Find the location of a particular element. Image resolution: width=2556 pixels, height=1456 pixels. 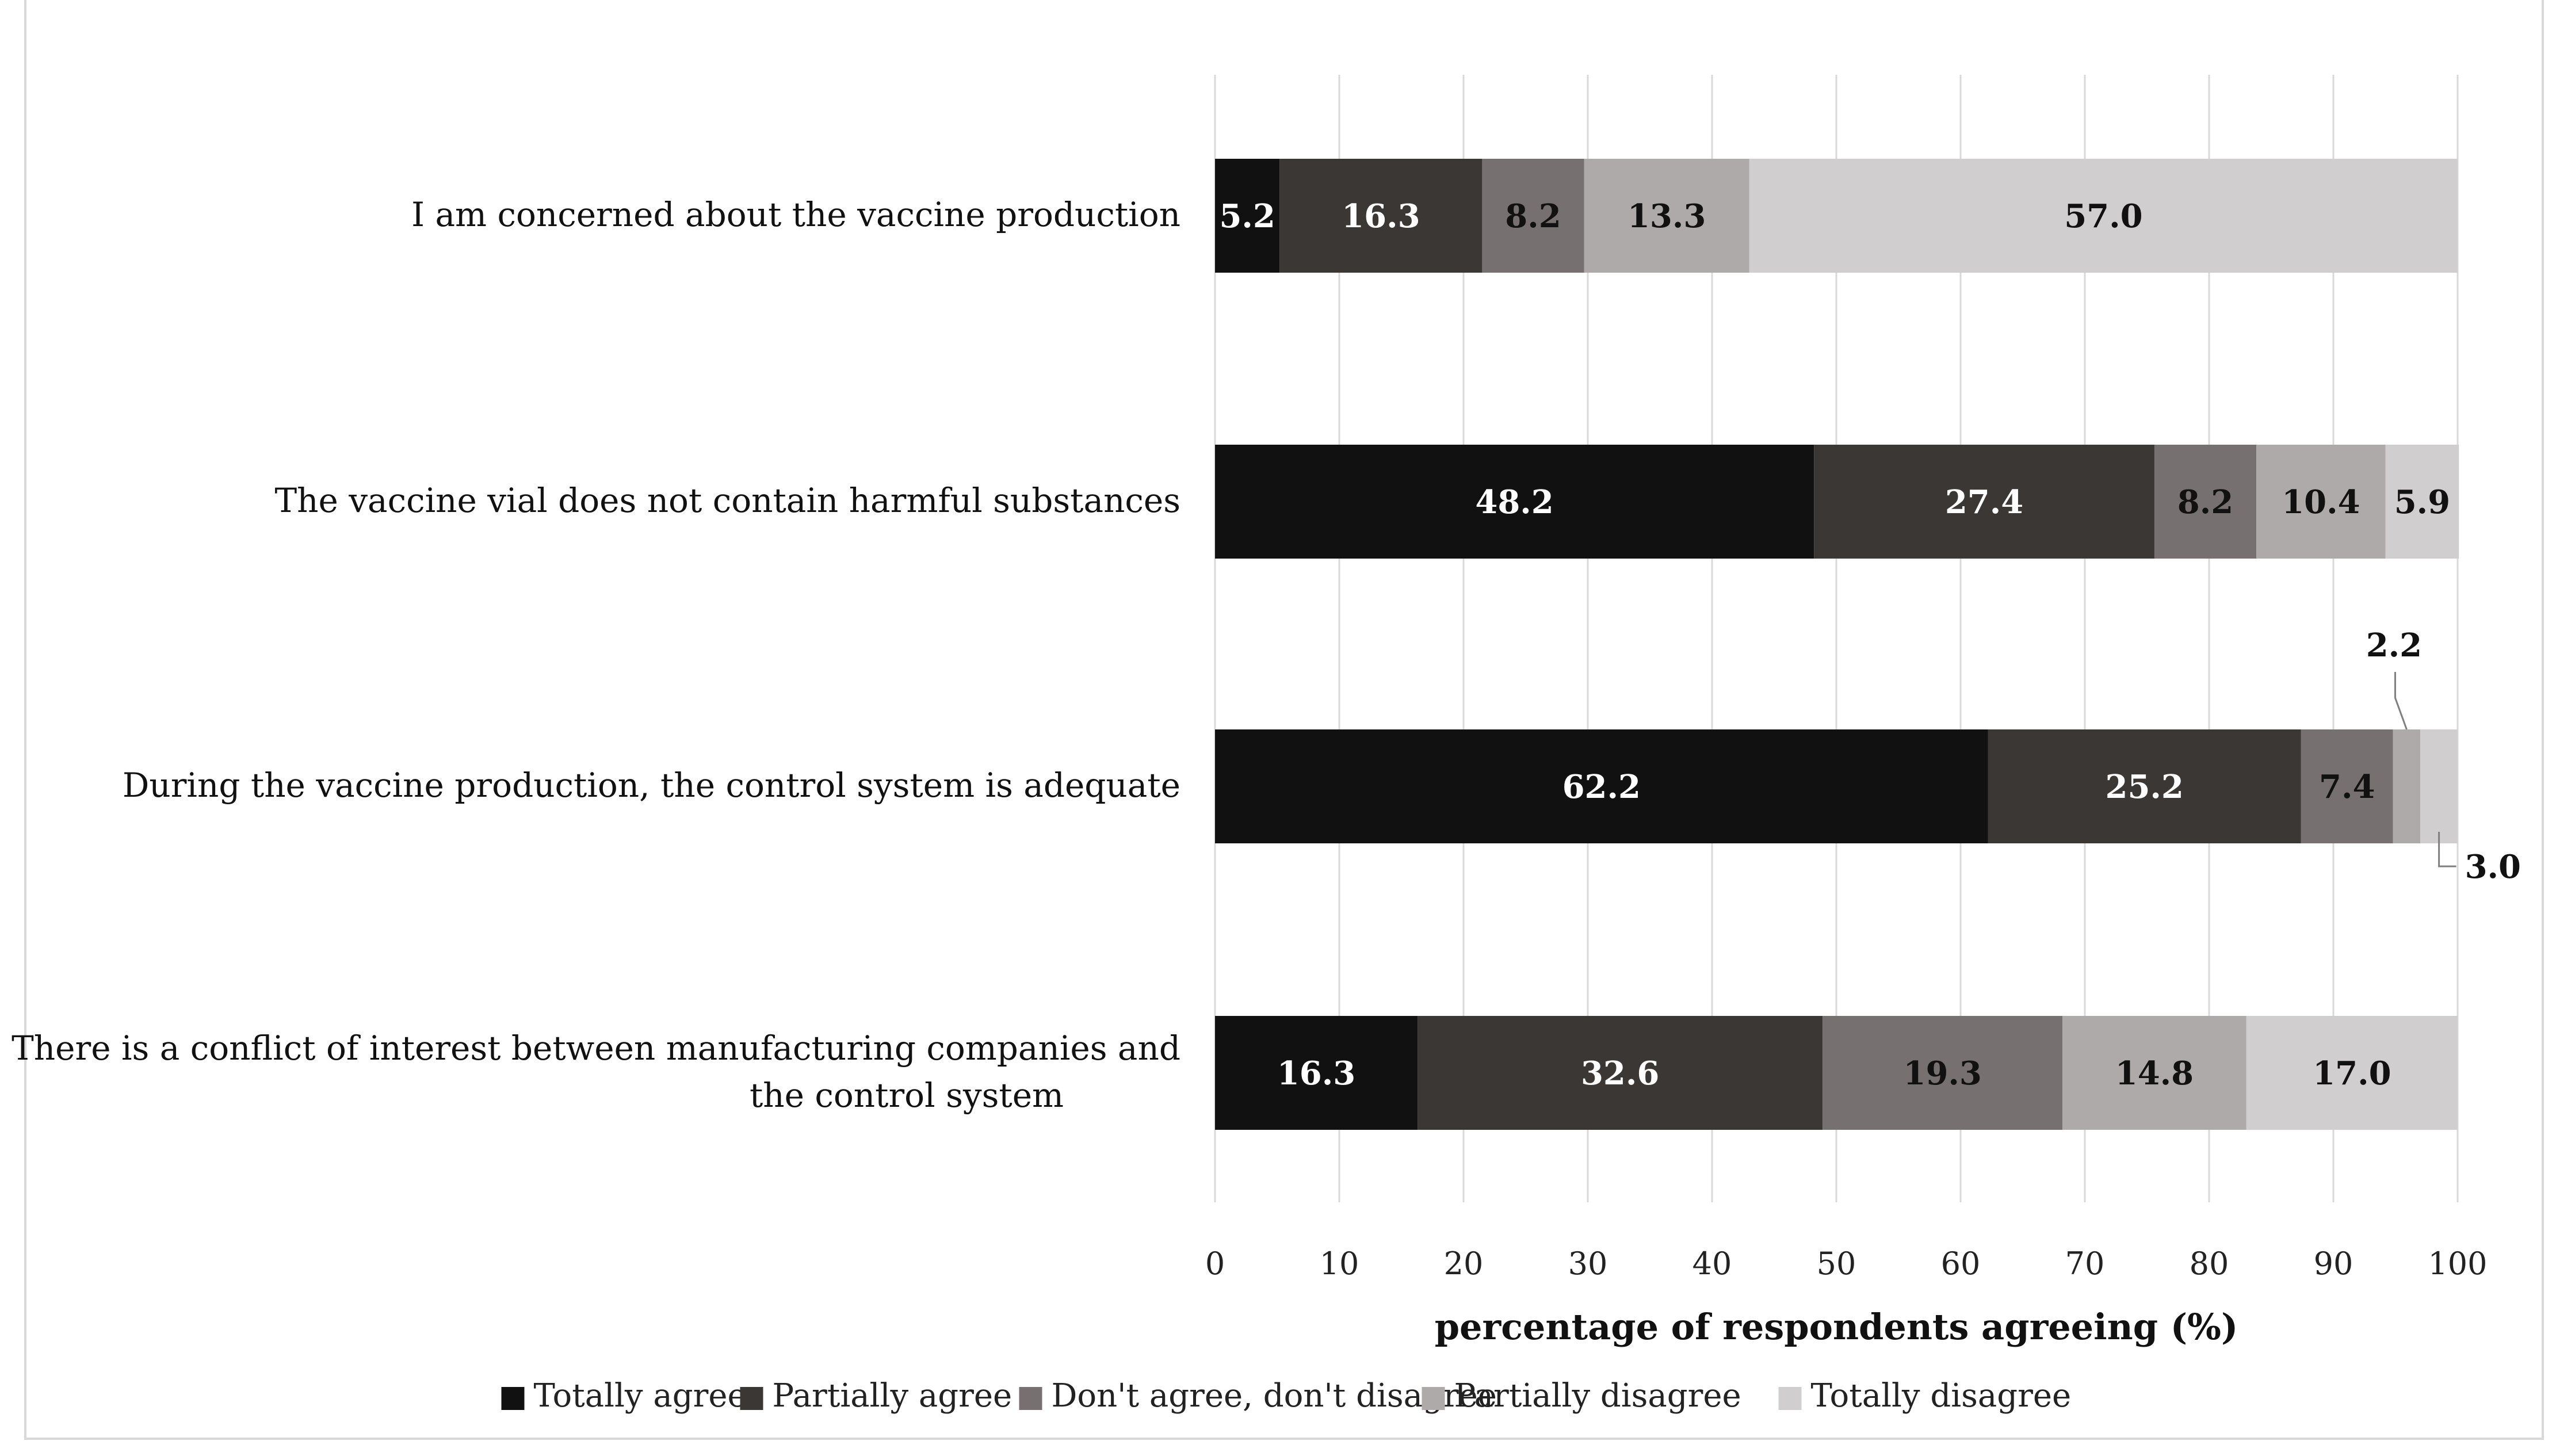

legend-item: Totally disagree is located at coordinates (1925, 1396).